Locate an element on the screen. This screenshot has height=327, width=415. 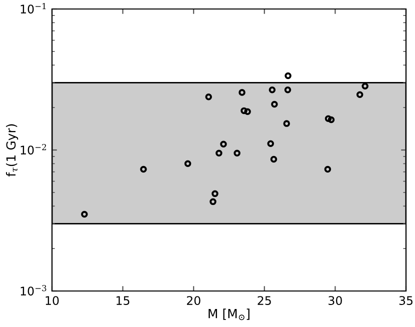
y-axis-title: f$_{τ}$(1 Gyr) is located at coordinates (12, 150).